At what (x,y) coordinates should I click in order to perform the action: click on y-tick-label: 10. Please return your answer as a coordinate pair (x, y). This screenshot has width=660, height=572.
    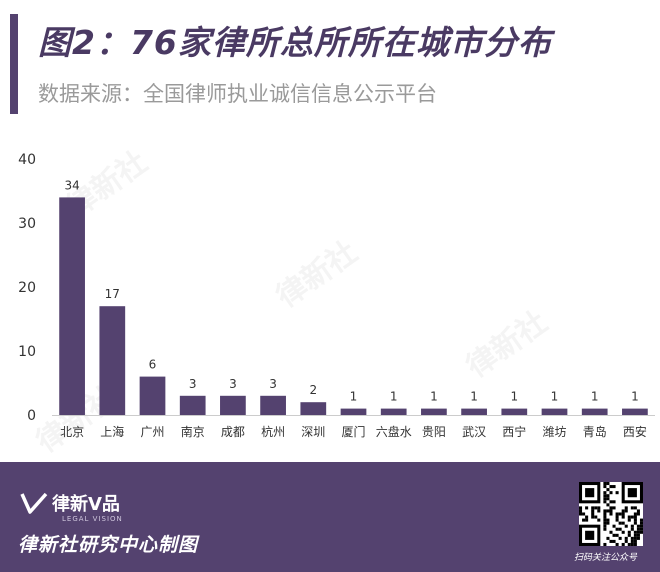
    Looking at the image, I should click on (27, 352).